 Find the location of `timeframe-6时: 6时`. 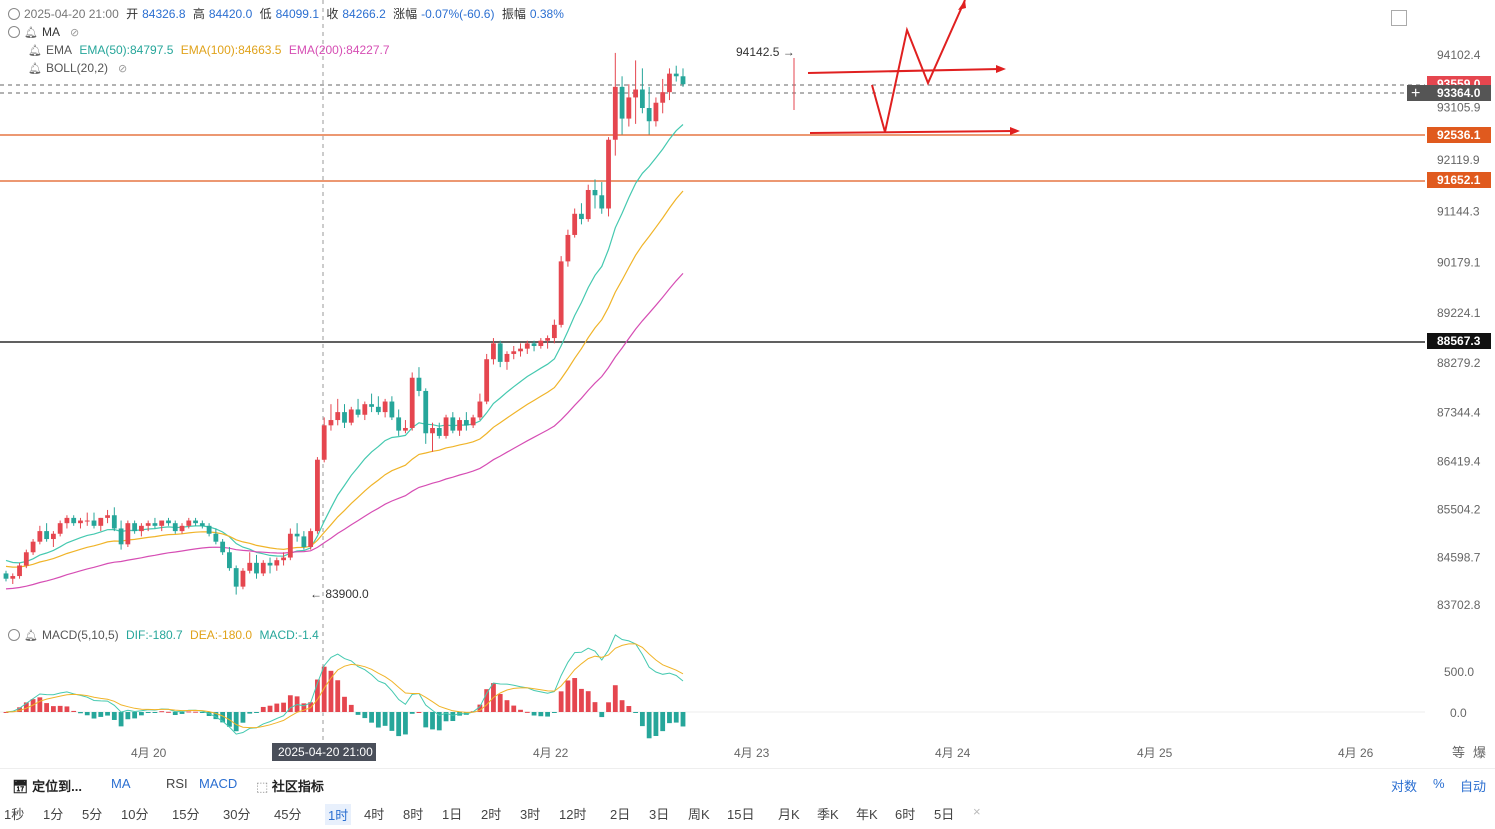

timeframe-6时: 6时 is located at coordinates (905, 814).